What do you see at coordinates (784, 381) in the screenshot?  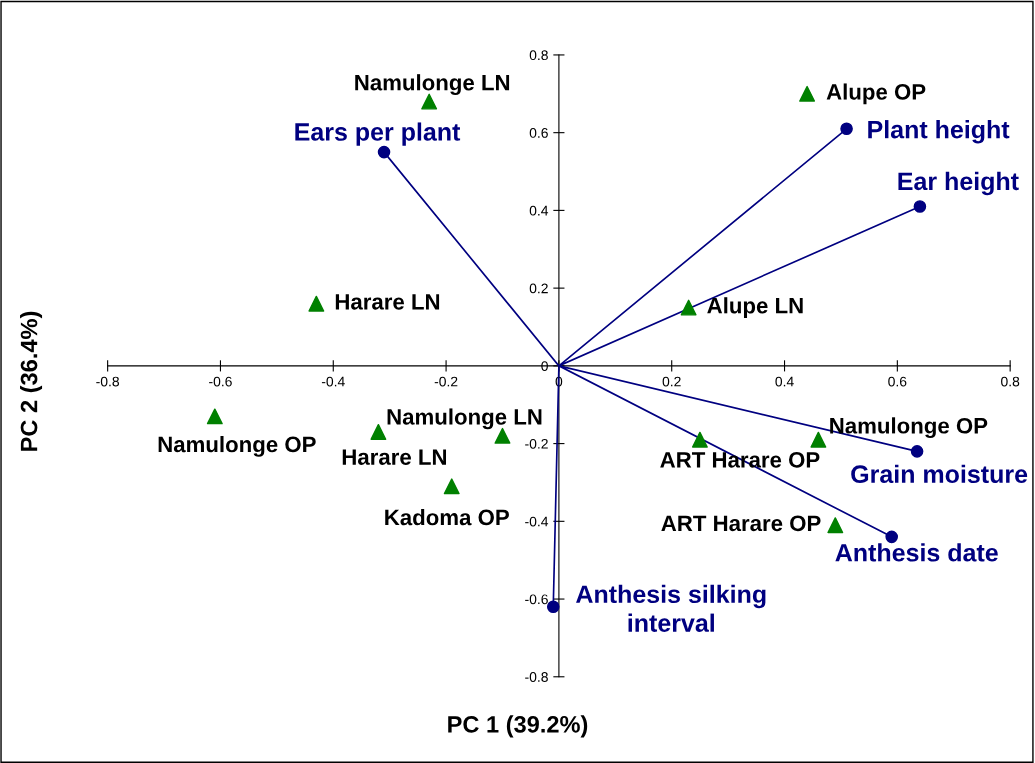 I see `x-tick-label: 0.4` at bounding box center [784, 381].